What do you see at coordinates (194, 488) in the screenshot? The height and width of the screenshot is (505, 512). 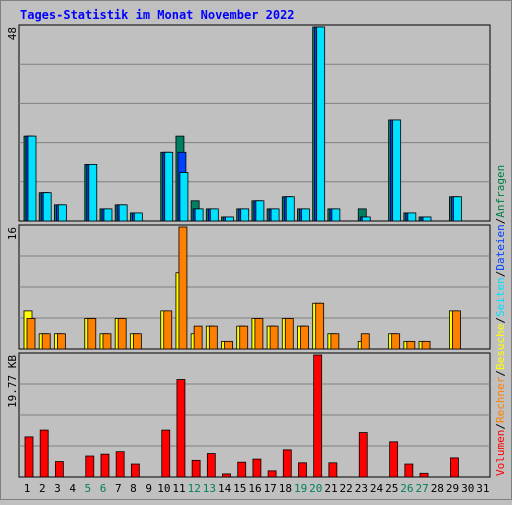 I see `day-label-12: 12` at bounding box center [194, 488].